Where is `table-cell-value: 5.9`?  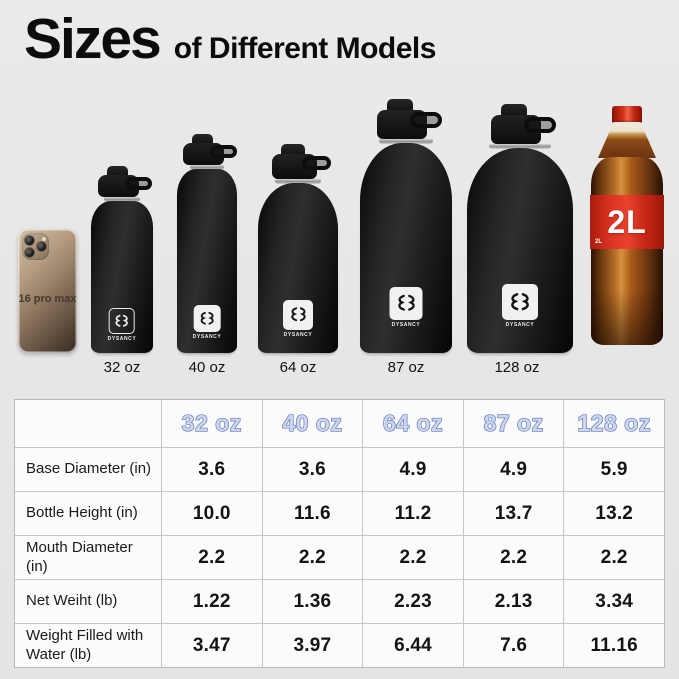
table-cell-value: 5.9 is located at coordinates (614, 469).